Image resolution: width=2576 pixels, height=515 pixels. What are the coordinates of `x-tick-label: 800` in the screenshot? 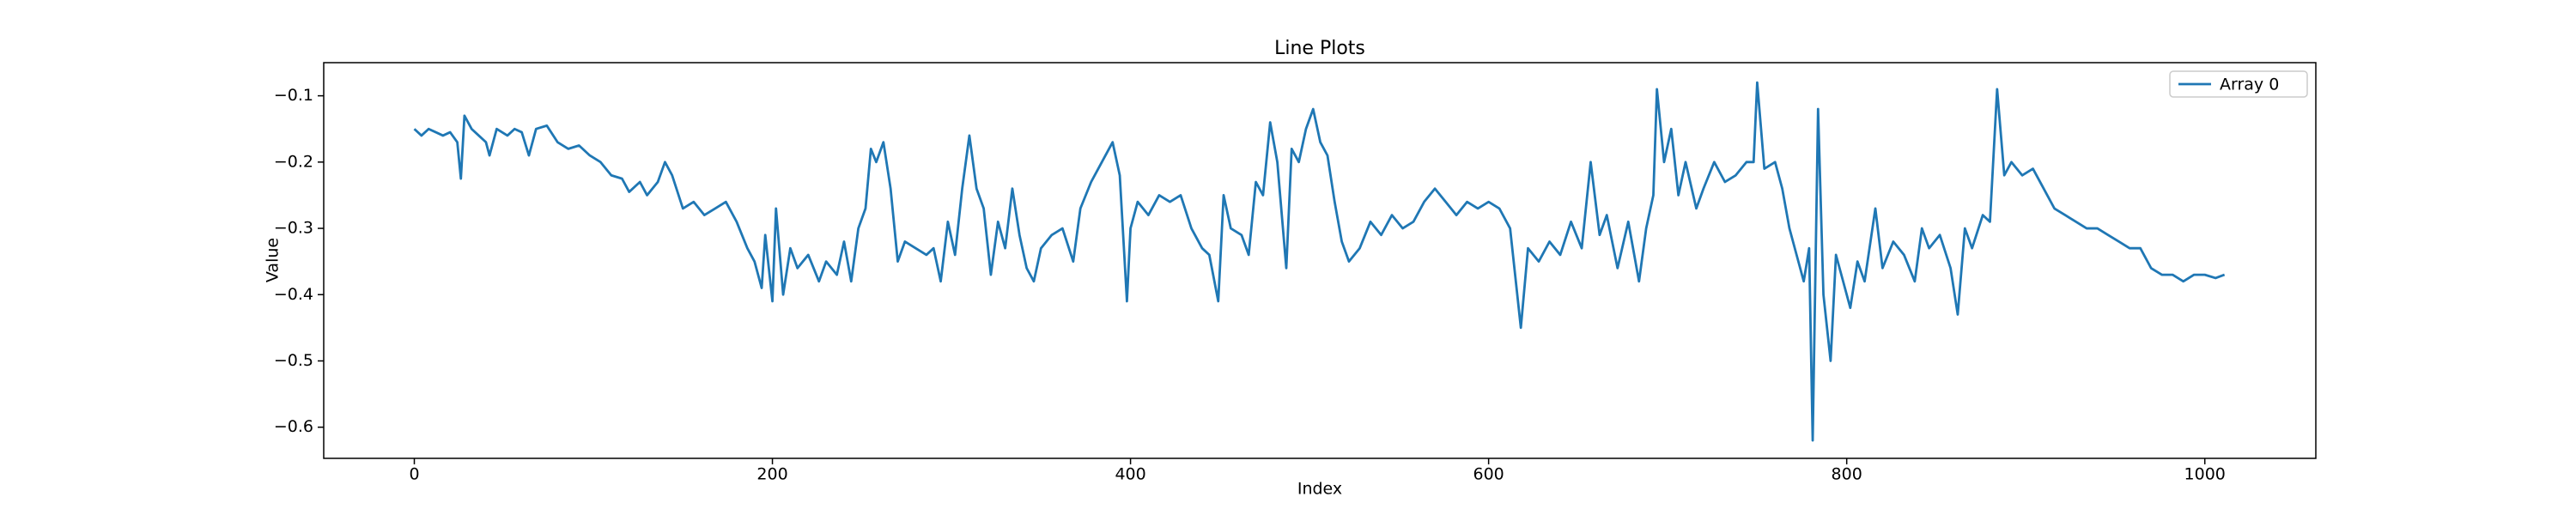 It's located at (1847, 474).